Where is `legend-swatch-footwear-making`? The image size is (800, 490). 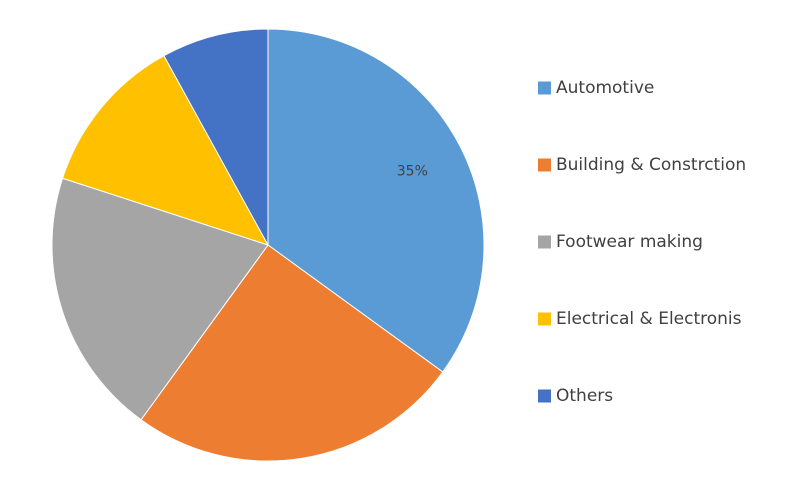
legend-swatch-footwear-making is located at coordinates (544, 242).